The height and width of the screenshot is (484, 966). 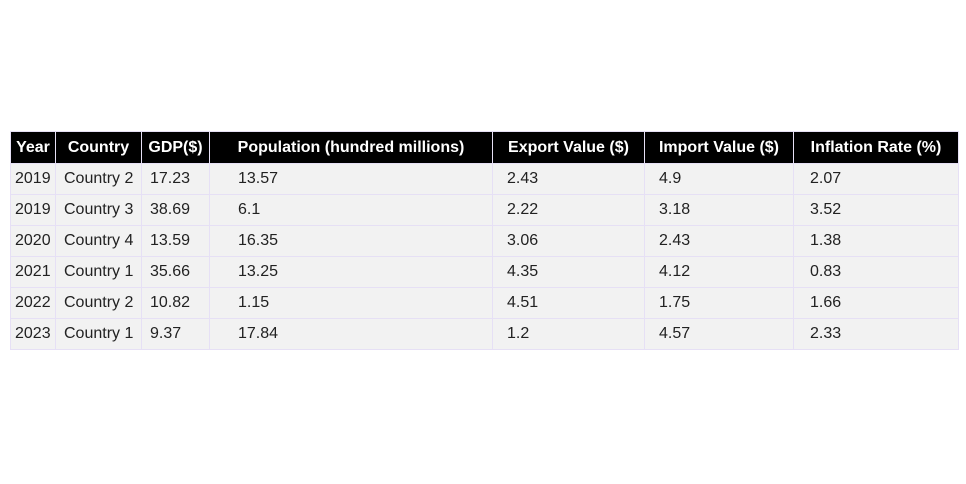 I want to click on cell-import-value: 1.75, so click(x=719, y=303).